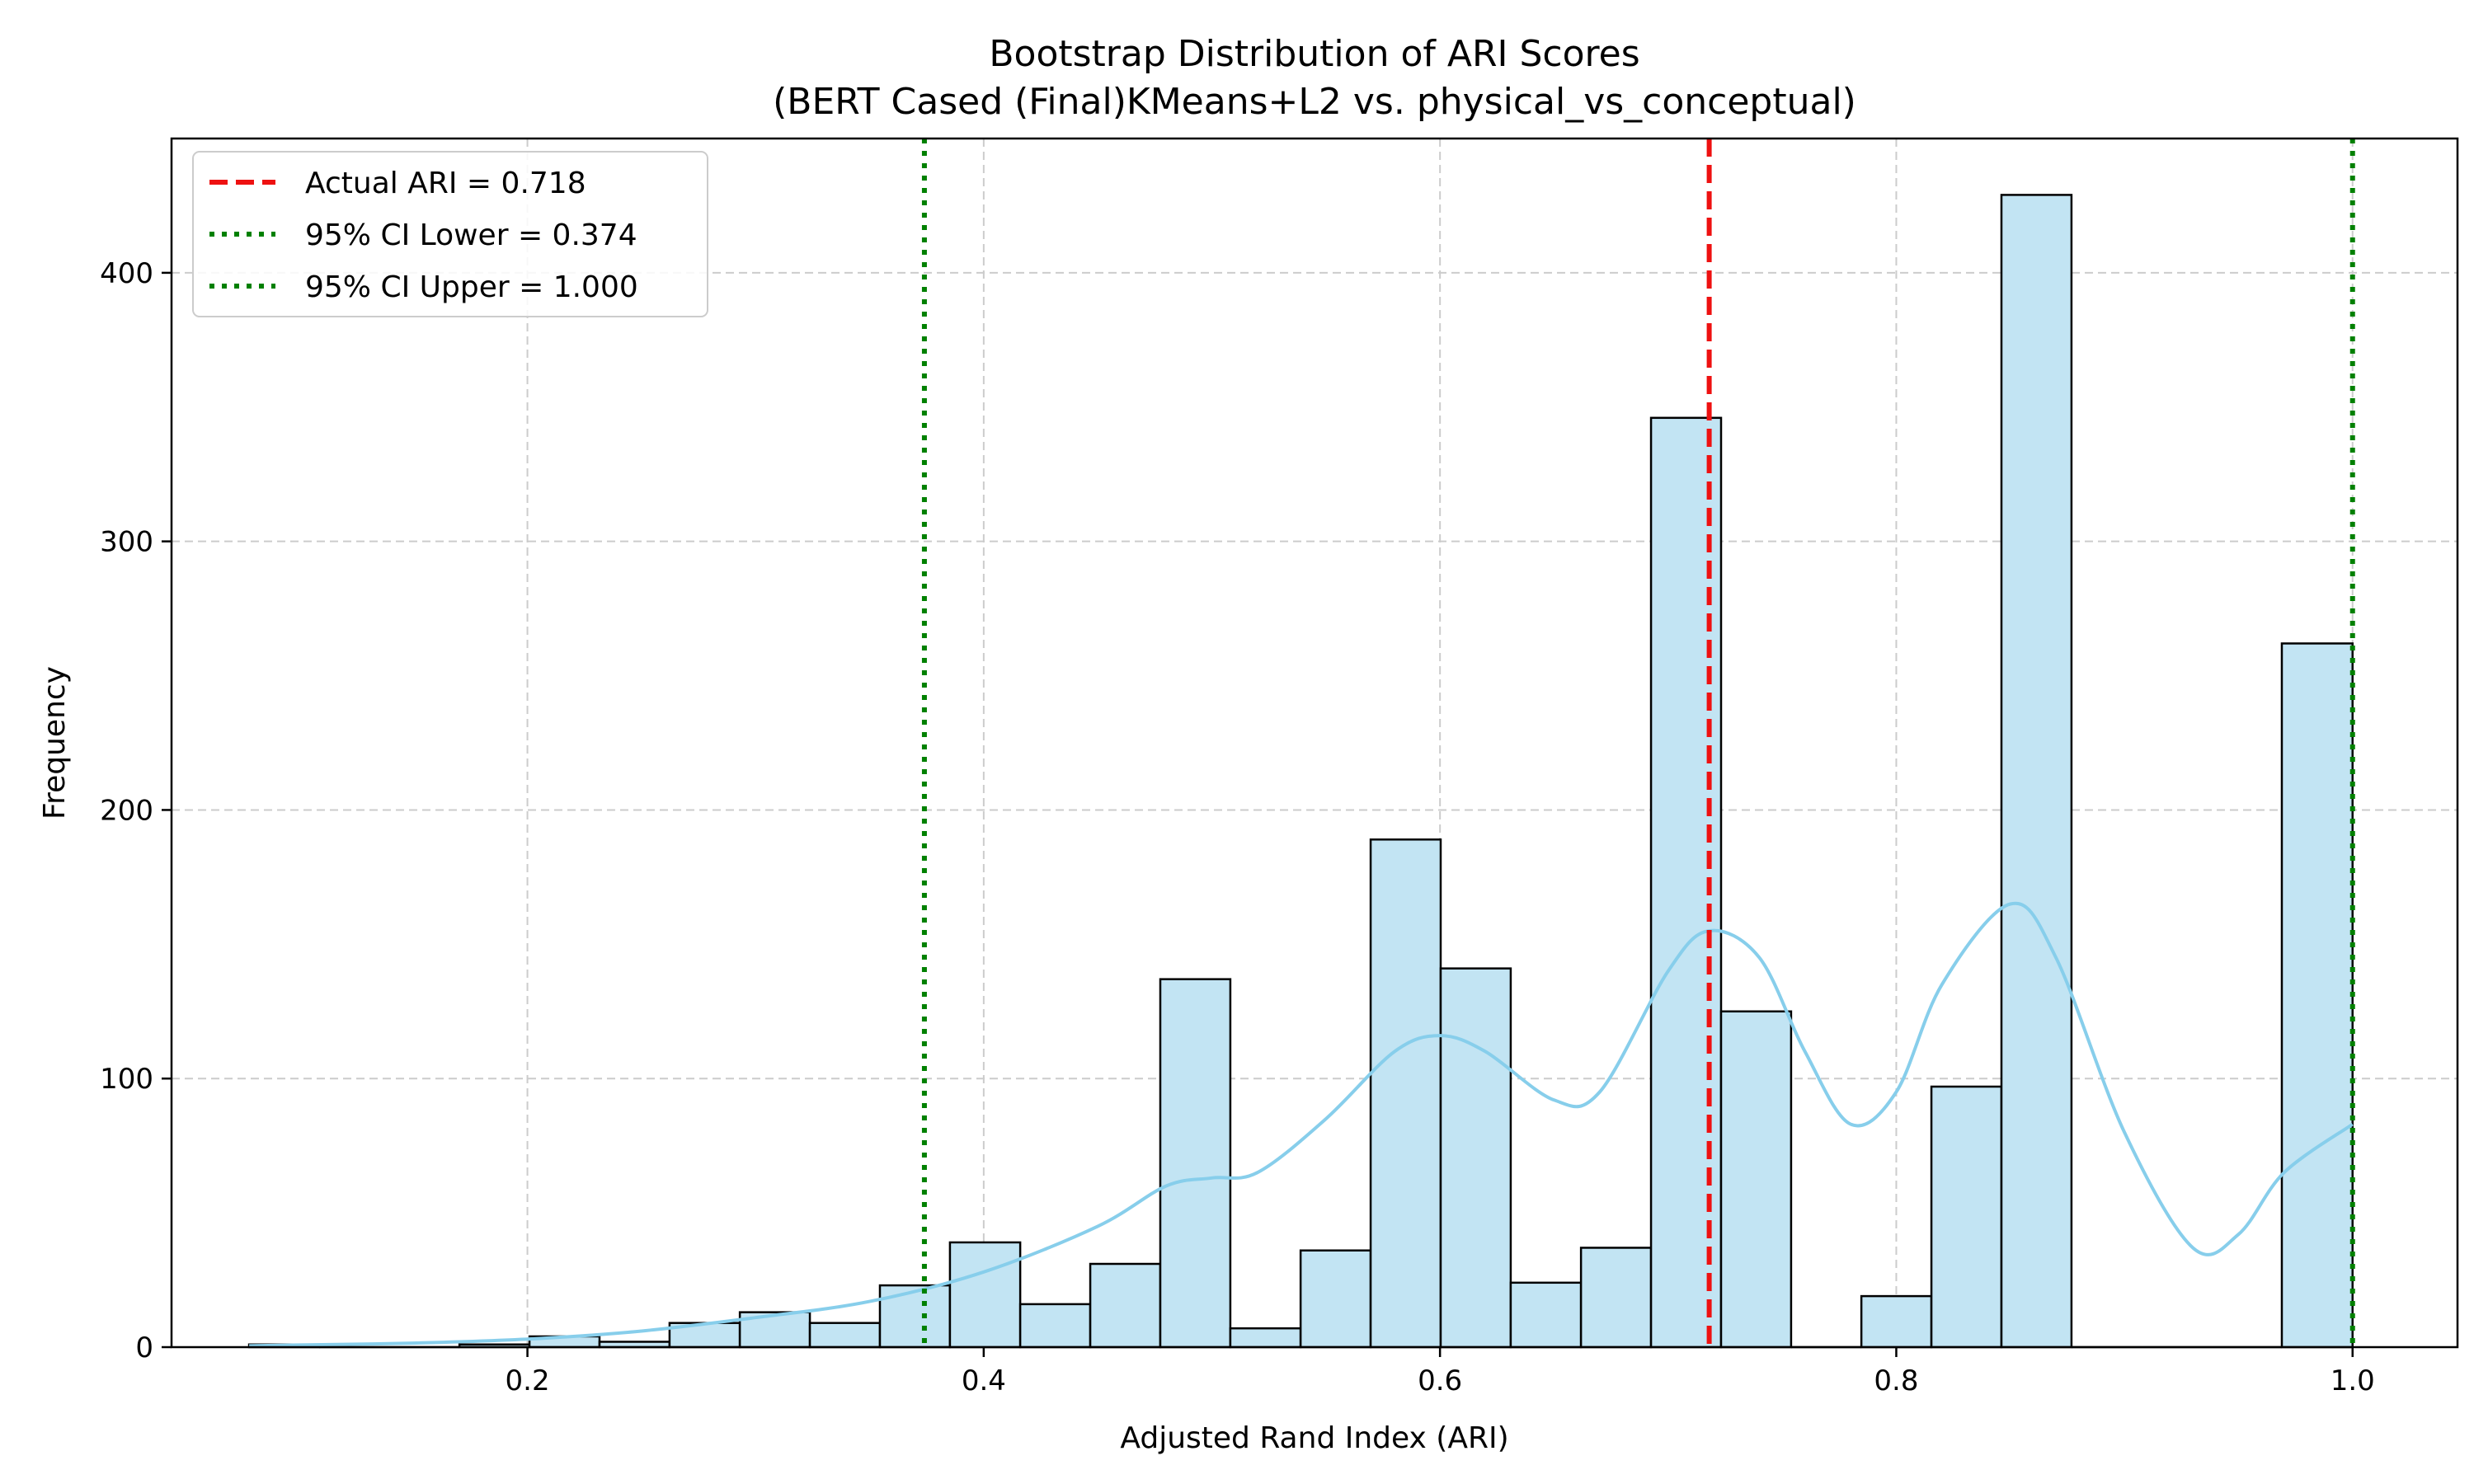 The image size is (2474, 1484). Describe the element at coordinates (144, 1347) in the screenshot. I see `y-tick-label-0: 0` at that location.